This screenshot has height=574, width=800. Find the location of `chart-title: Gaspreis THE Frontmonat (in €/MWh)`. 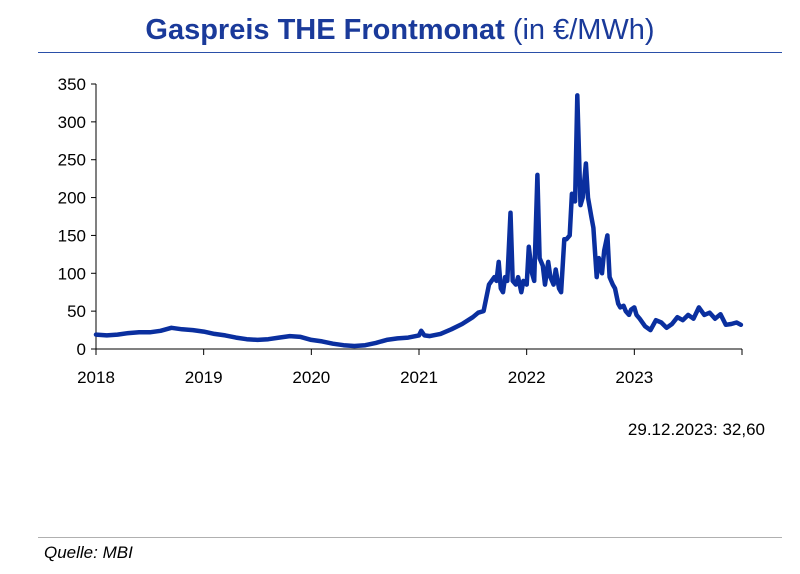

chart-title: Gaspreis THE Frontmonat (in €/MWh) is located at coordinates (400, 30).